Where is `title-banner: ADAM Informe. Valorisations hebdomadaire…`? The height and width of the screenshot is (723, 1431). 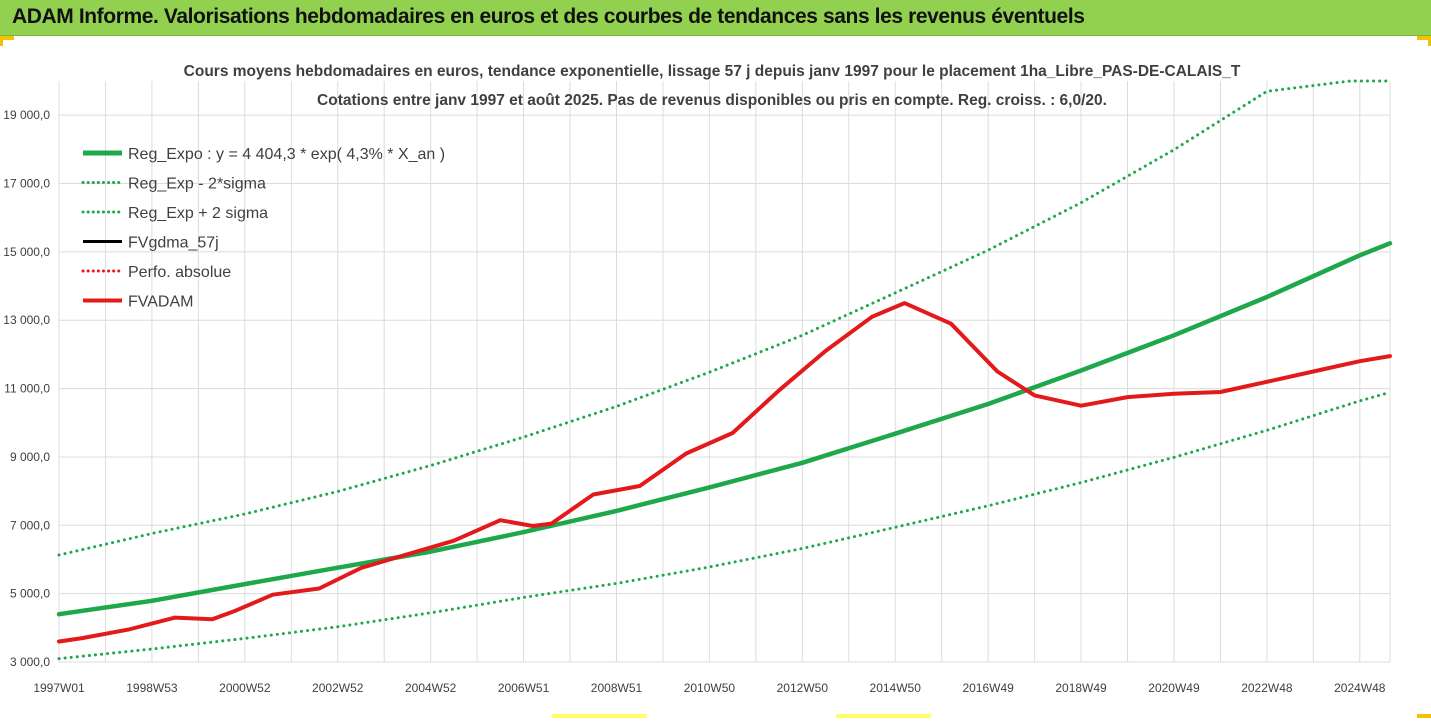
title-banner: ADAM Informe. Valorisations hebdomadaire… is located at coordinates (715, 18).